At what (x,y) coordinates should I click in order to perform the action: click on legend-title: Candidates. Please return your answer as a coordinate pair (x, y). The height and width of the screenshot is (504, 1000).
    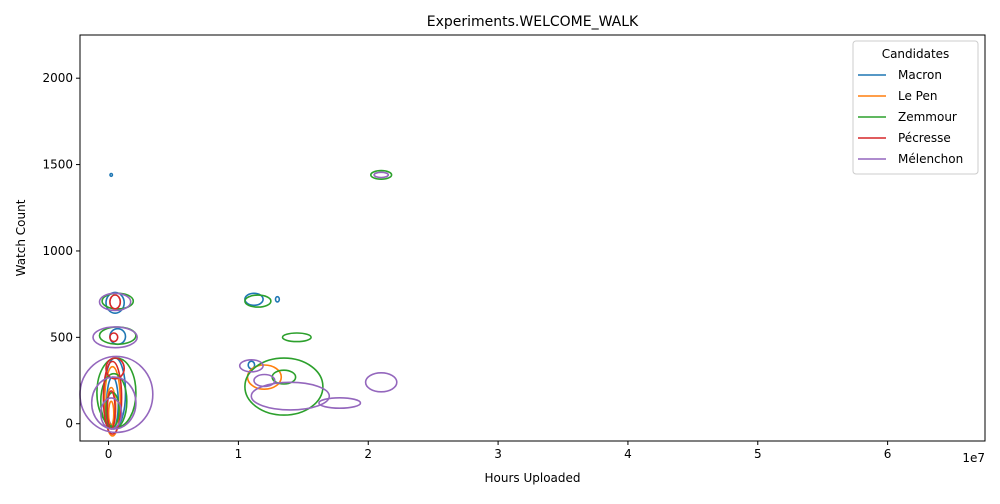
    Looking at the image, I should click on (916, 54).